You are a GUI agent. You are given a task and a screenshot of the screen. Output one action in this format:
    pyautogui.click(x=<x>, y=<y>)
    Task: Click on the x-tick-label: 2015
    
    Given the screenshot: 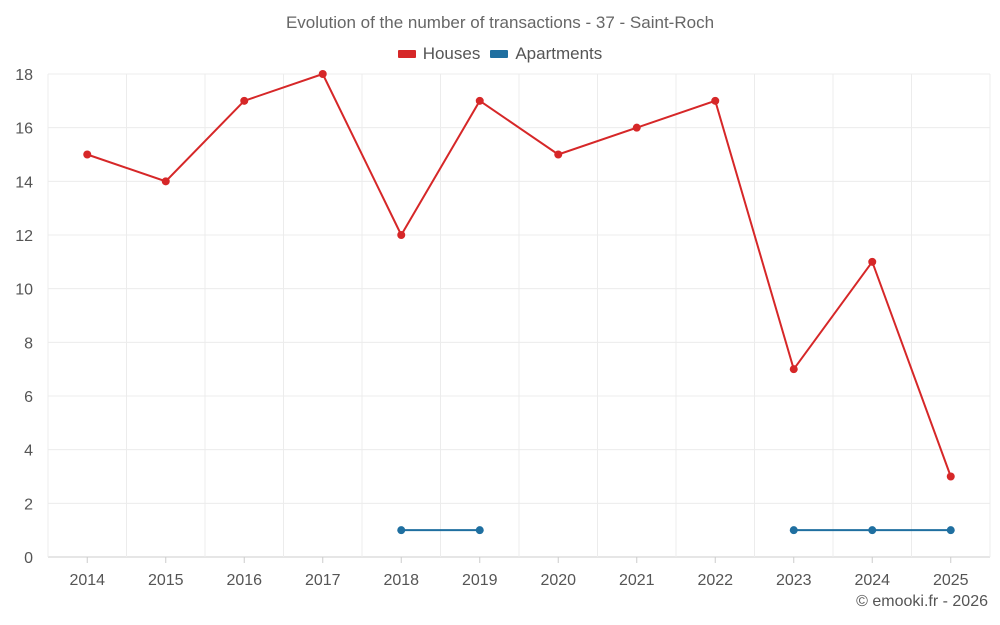 What is the action you would take?
    pyautogui.click(x=166, y=580)
    